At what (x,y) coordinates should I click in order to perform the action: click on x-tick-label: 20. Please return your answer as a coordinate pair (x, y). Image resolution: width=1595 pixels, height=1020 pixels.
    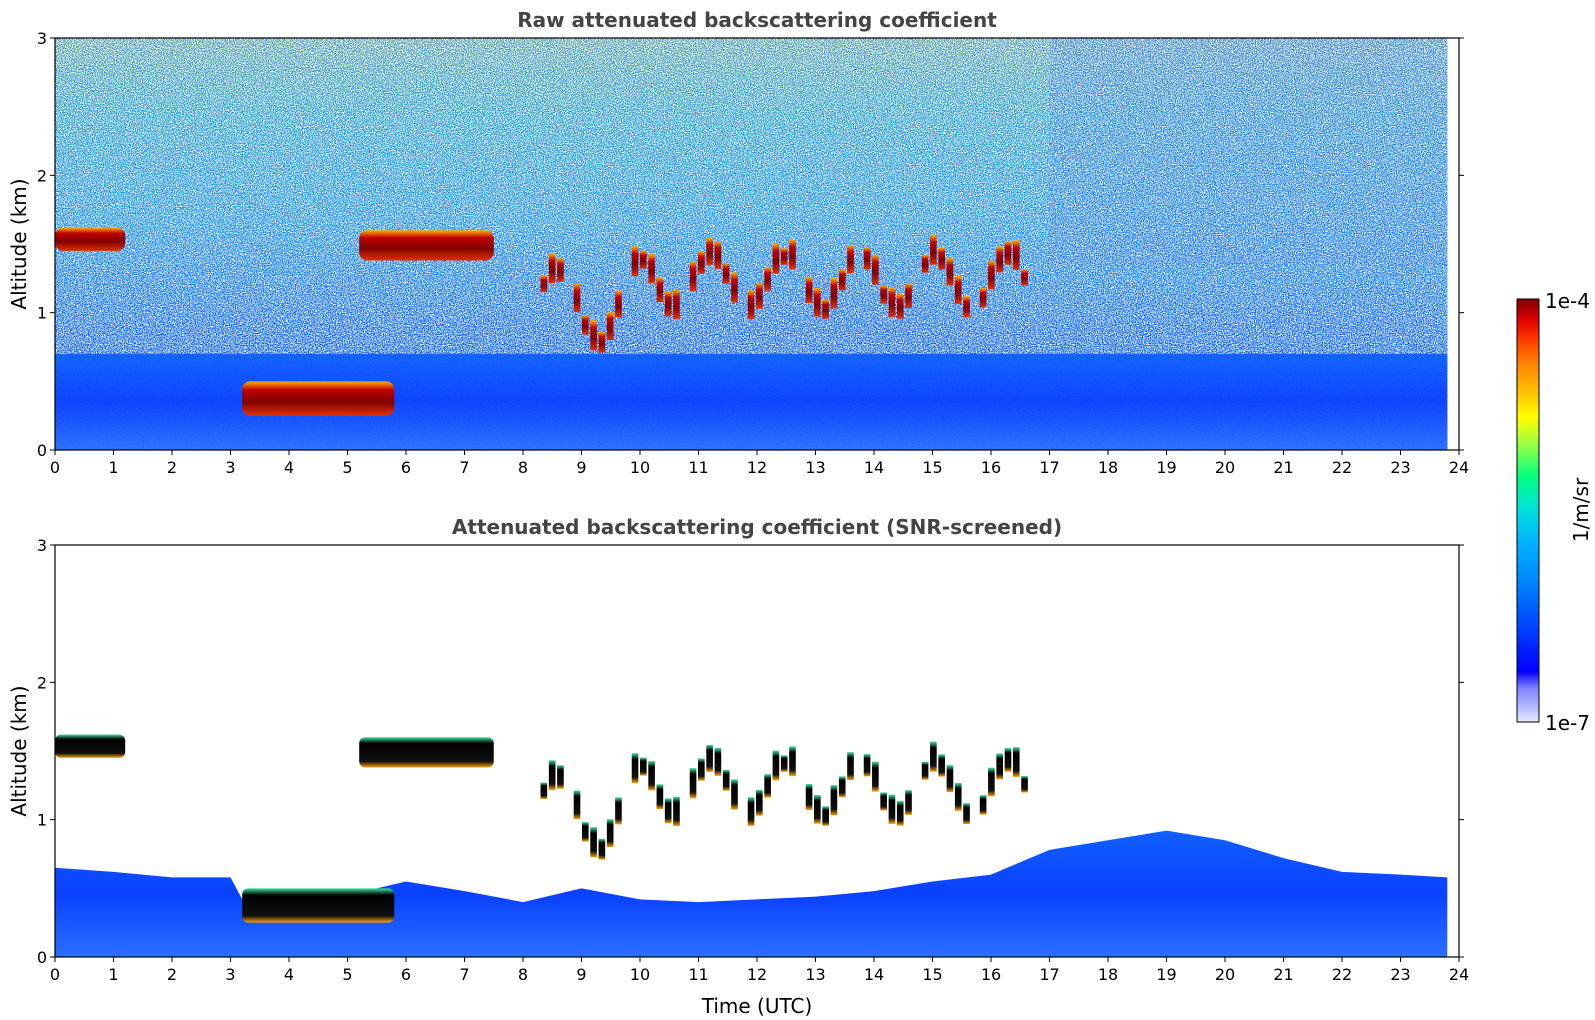
    Looking at the image, I should click on (1225, 974).